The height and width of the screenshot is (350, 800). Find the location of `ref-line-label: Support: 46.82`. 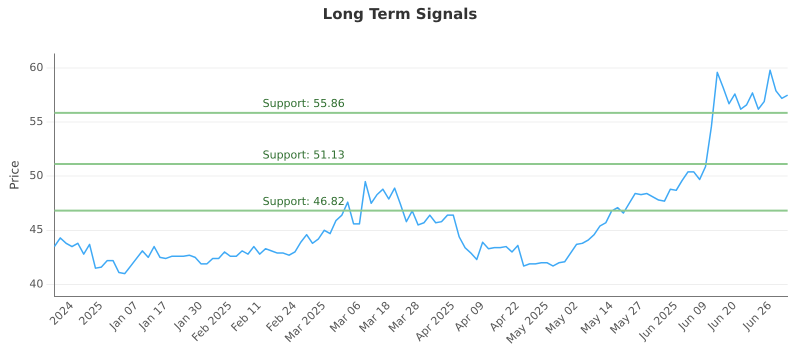

ref-line-label: Support: 46.82 is located at coordinates (303, 201).